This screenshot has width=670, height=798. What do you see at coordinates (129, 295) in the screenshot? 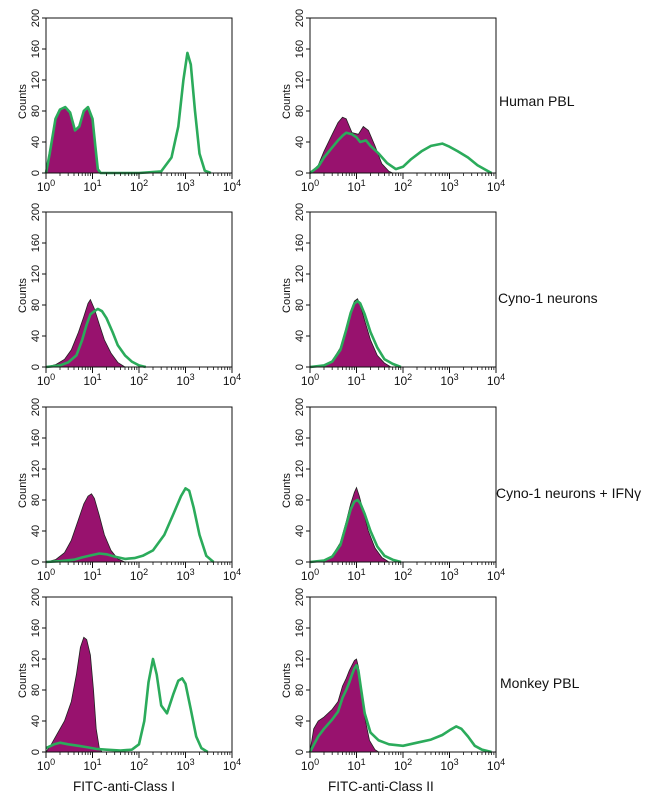
I see `histogram-panel-cyno-1-neurons-fitc-anti-class-i: 0 40 80 120 160 200 Counts 100 10¹ 10² 10³ 10⁴` at bounding box center [129, 295].